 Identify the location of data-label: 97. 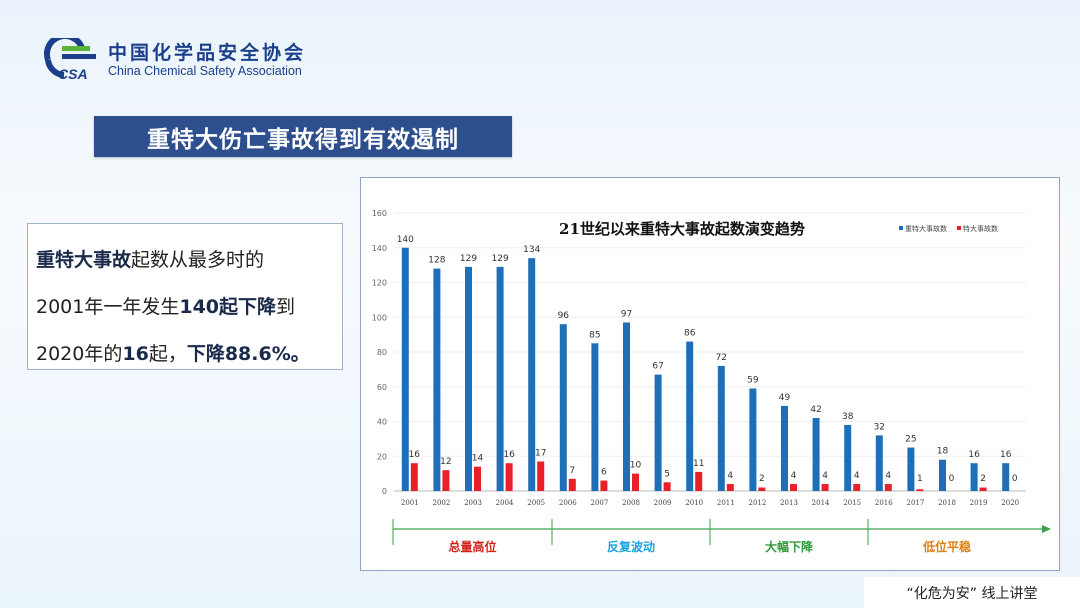
(626, 314).